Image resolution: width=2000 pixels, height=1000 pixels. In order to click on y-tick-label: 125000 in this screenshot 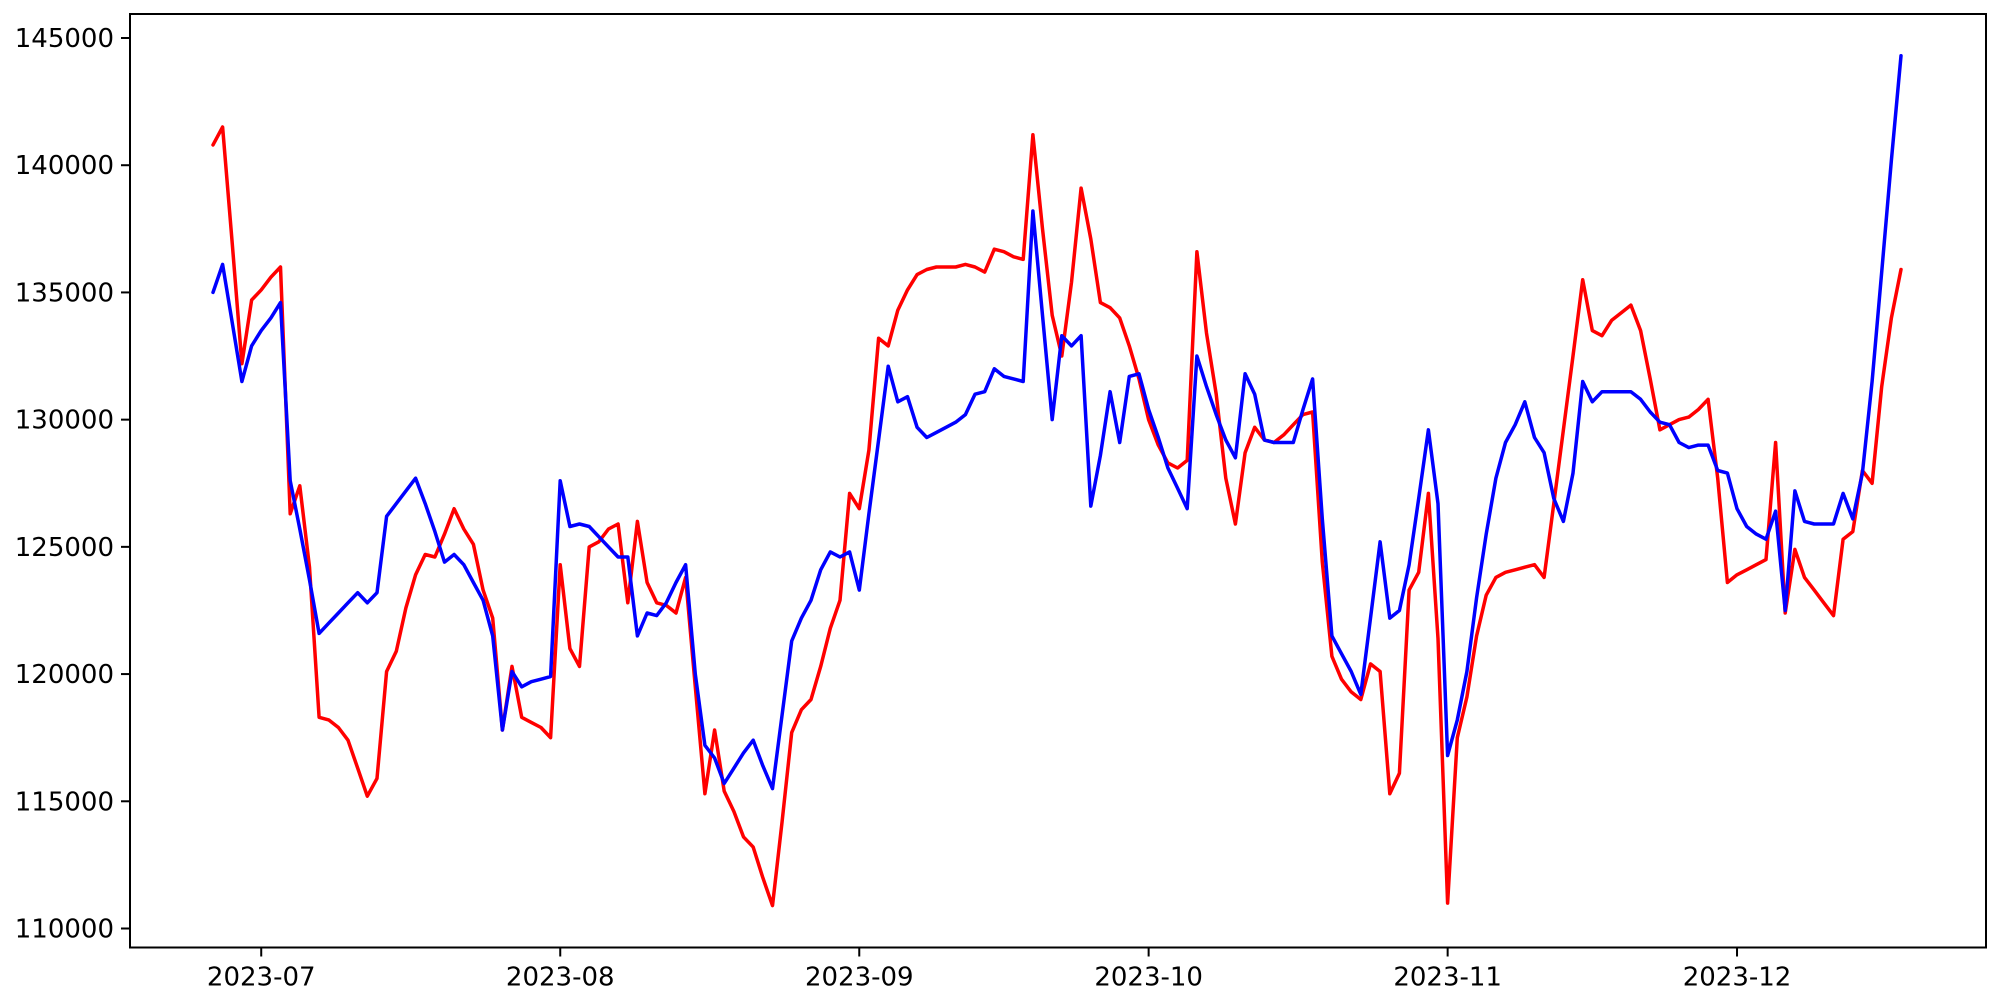, I will do `click(64, 548)`.